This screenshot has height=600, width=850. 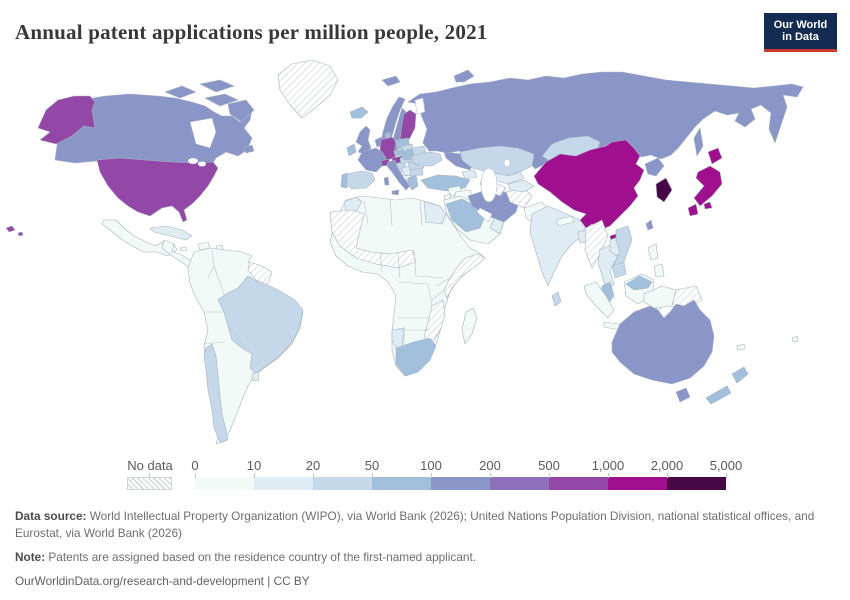 I want to click on country-uruguay, so click(x=255, y=376).